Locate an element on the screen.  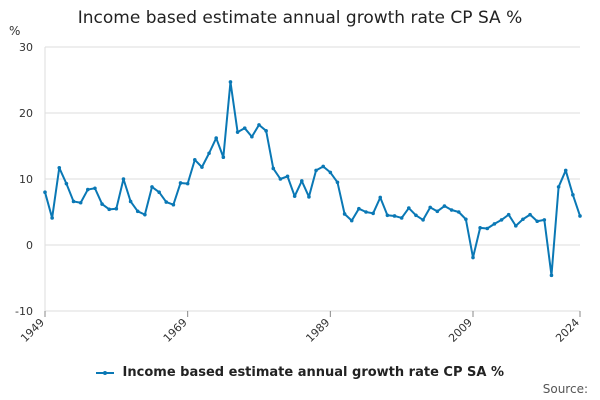
y-tick-label: 30 is located at coordinates (26, 47).